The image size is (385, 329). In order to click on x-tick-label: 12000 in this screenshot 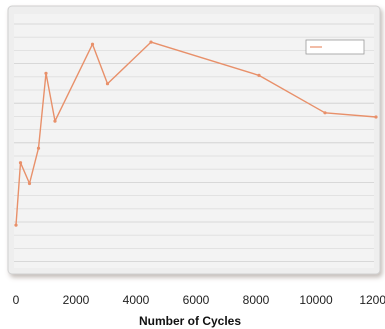, I will do `click(372, 300)`.